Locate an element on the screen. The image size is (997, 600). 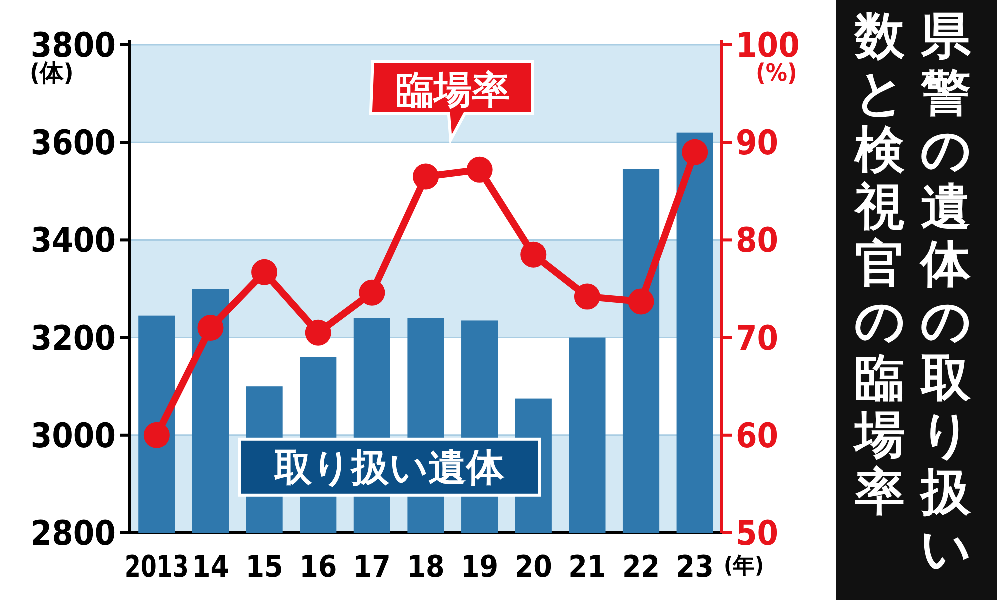
y2-tick-label: 80 is located at coordinates (757, 241).